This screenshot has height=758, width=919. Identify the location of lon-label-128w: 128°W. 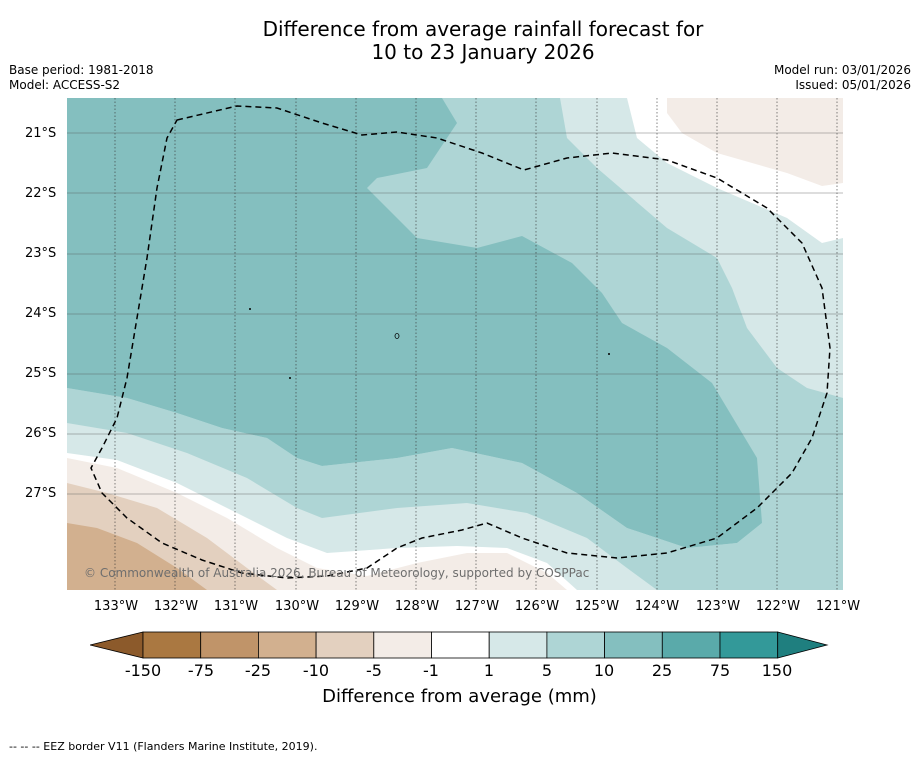
(417, 606).